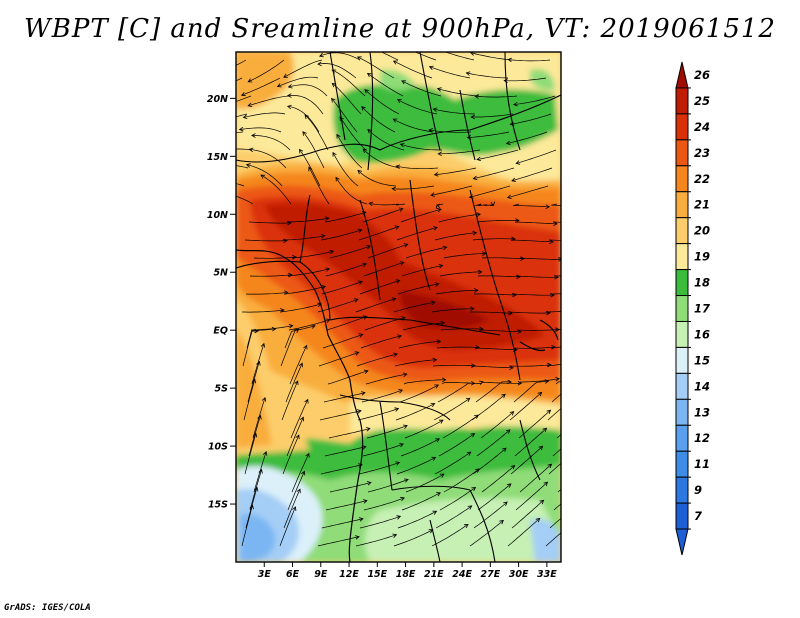 The width and height of the screenshot is (800, 618). What do you see at coordinates (702, 205) in the screenshot?
I see `colorbar-label: 21` at bounding box center [702, 205].